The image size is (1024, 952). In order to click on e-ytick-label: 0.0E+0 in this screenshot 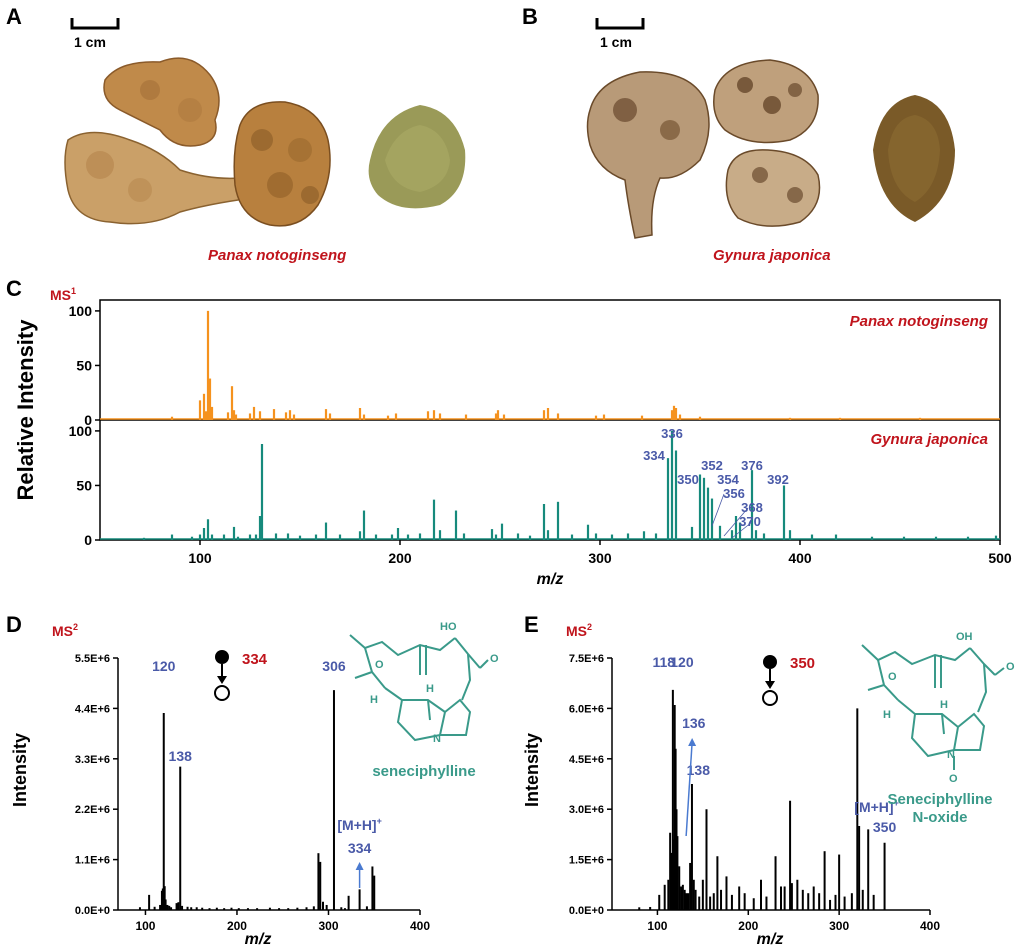, I will do `click(586, 911)`.